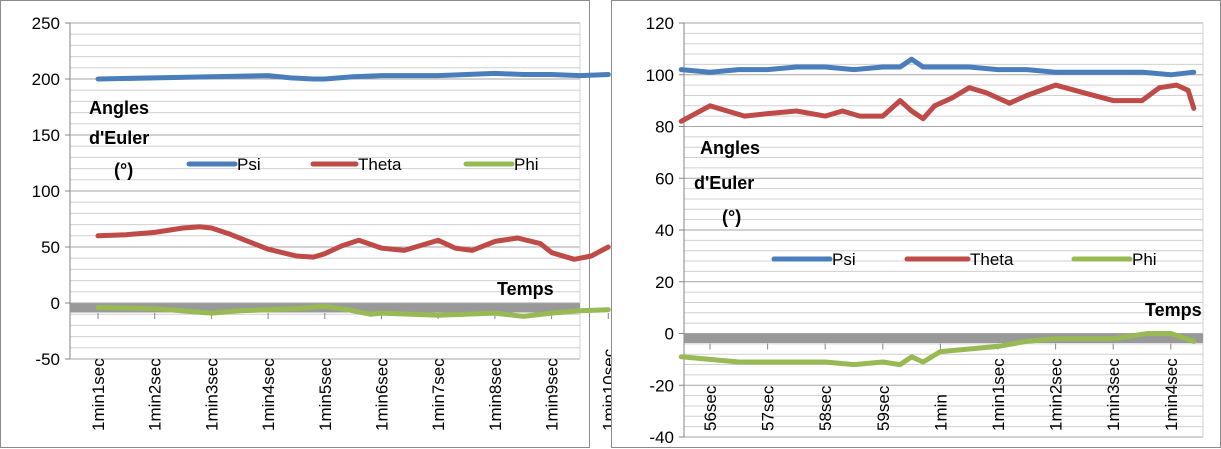 The image size is (1221, 449). What do you see at coordinates (664, 282) in the screenshot?
I see `y-tick-label: 20` at bounding box center [664, 282].